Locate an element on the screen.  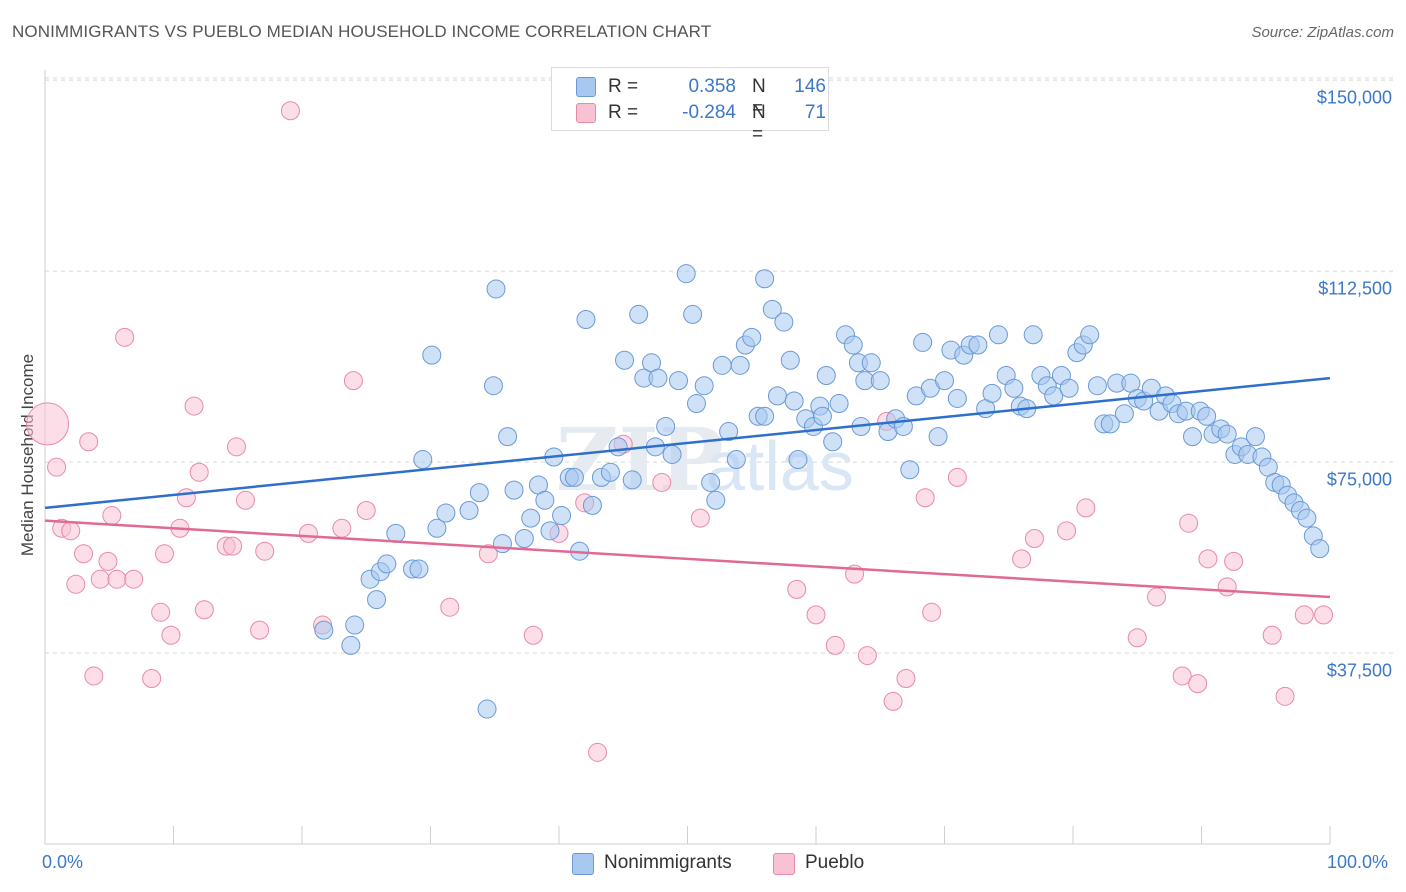
trend-line-nonimmigrants is located at coordinates (687, 443).